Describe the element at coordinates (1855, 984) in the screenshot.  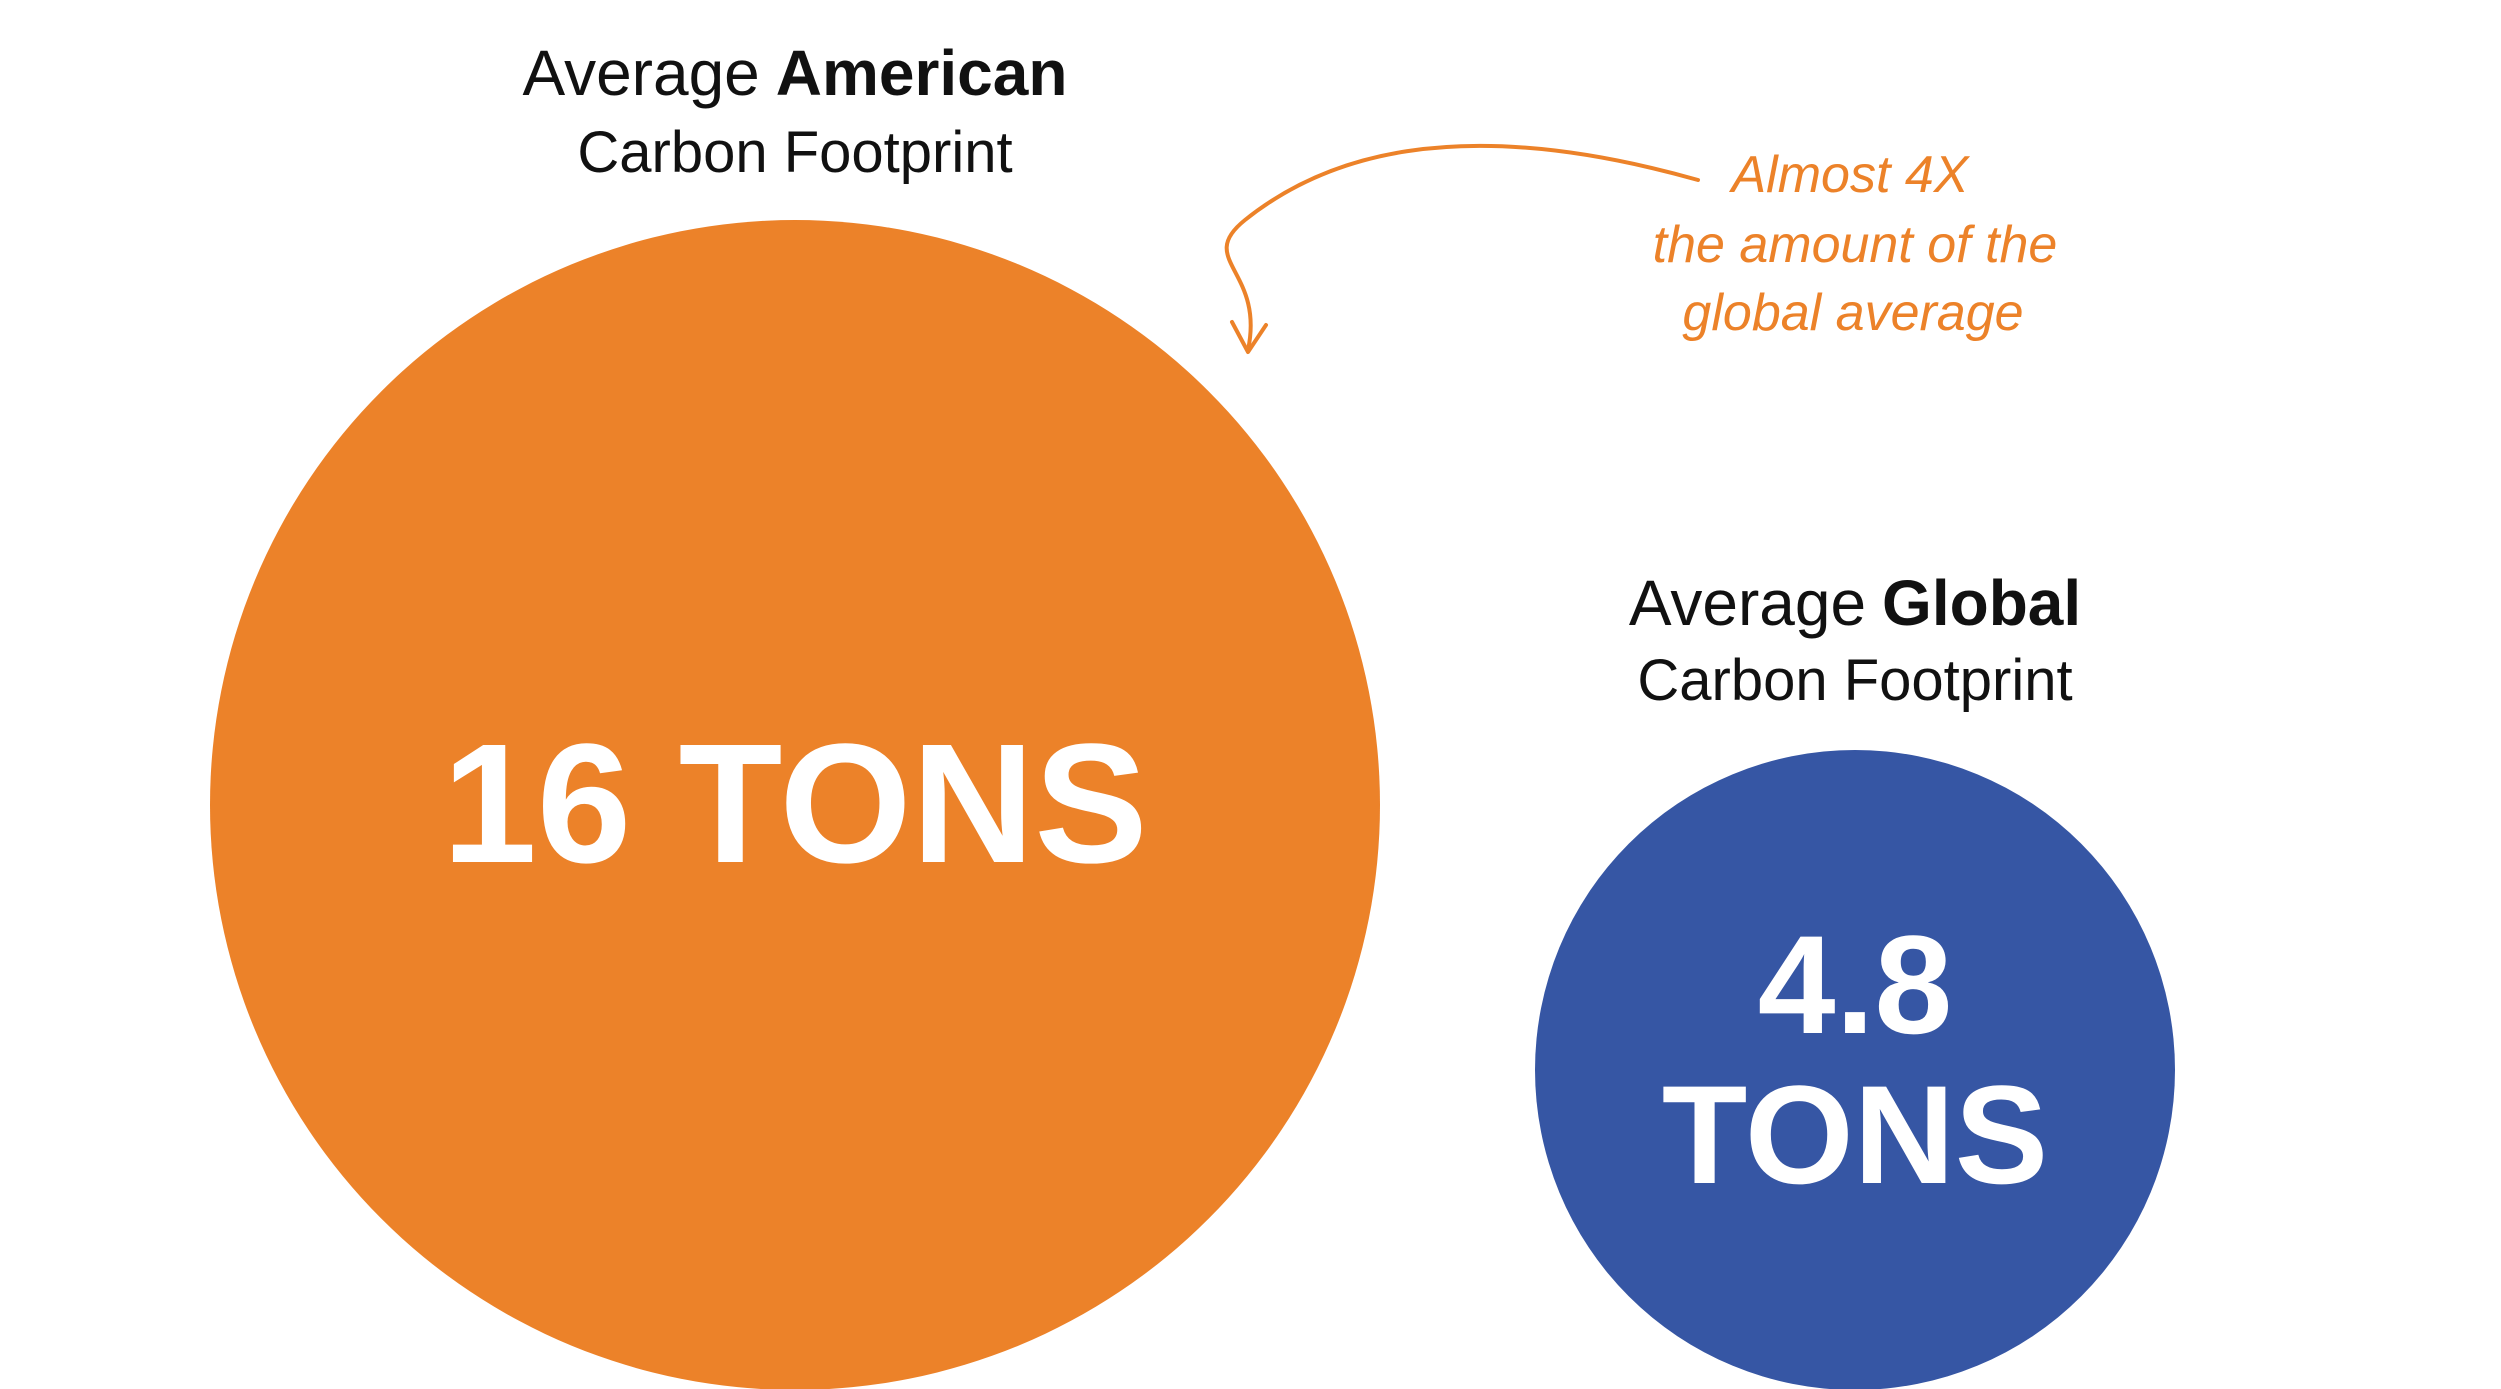
I see `global-value-line1: 4.8` at that location.